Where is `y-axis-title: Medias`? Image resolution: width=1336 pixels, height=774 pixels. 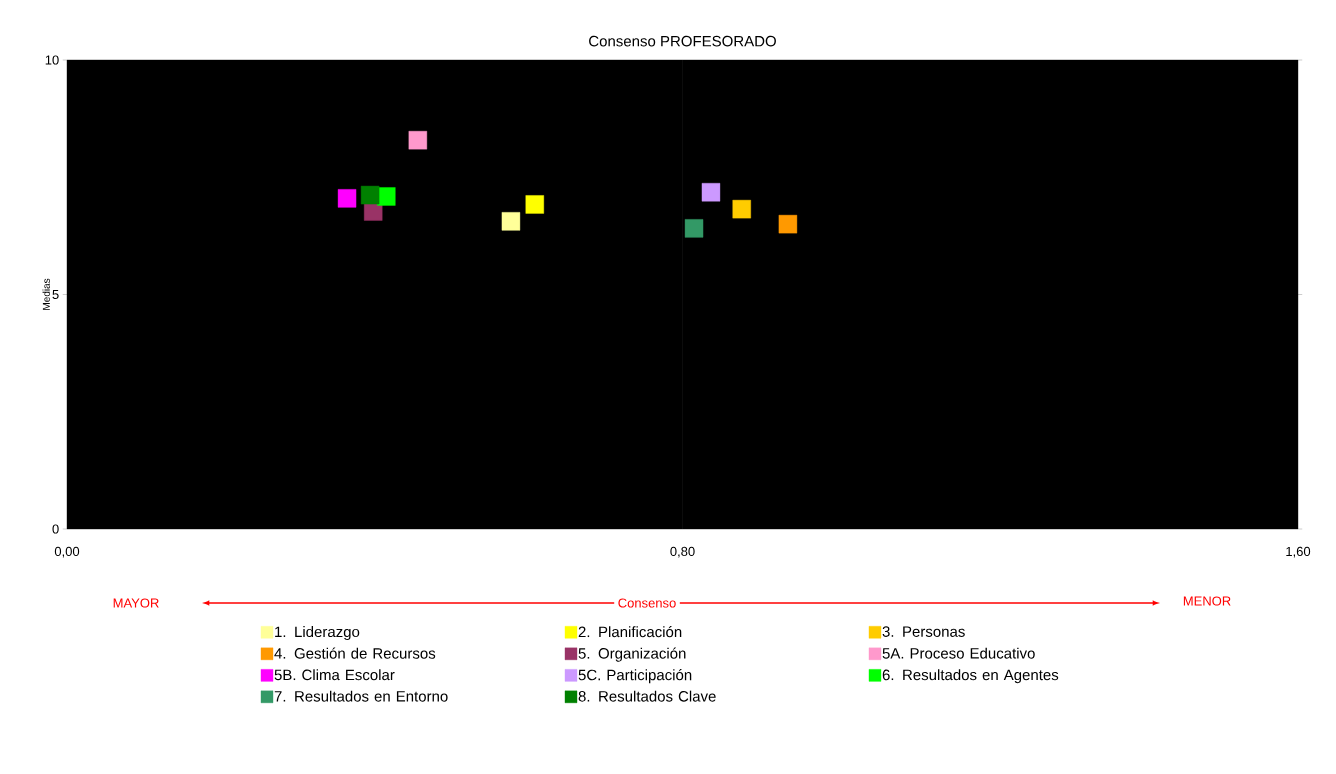 y-axis-title: Medias is located at coordinates (46, 294).